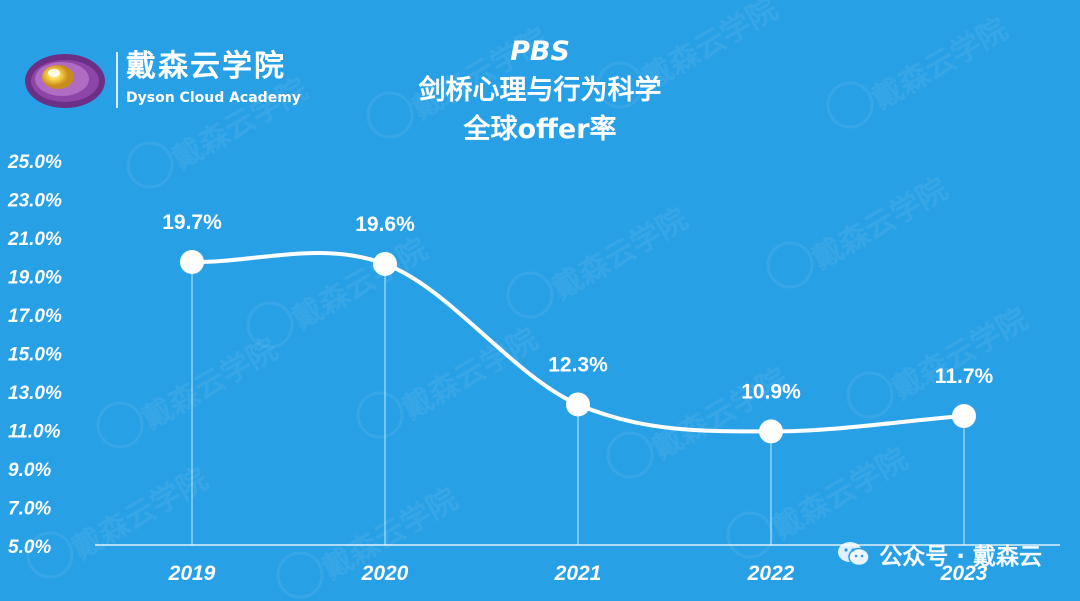 The image size is (1080, 601). Describe the element at coordinates (771, 573) in the screenshot. I see `x-tick-label: 2022` at that location.